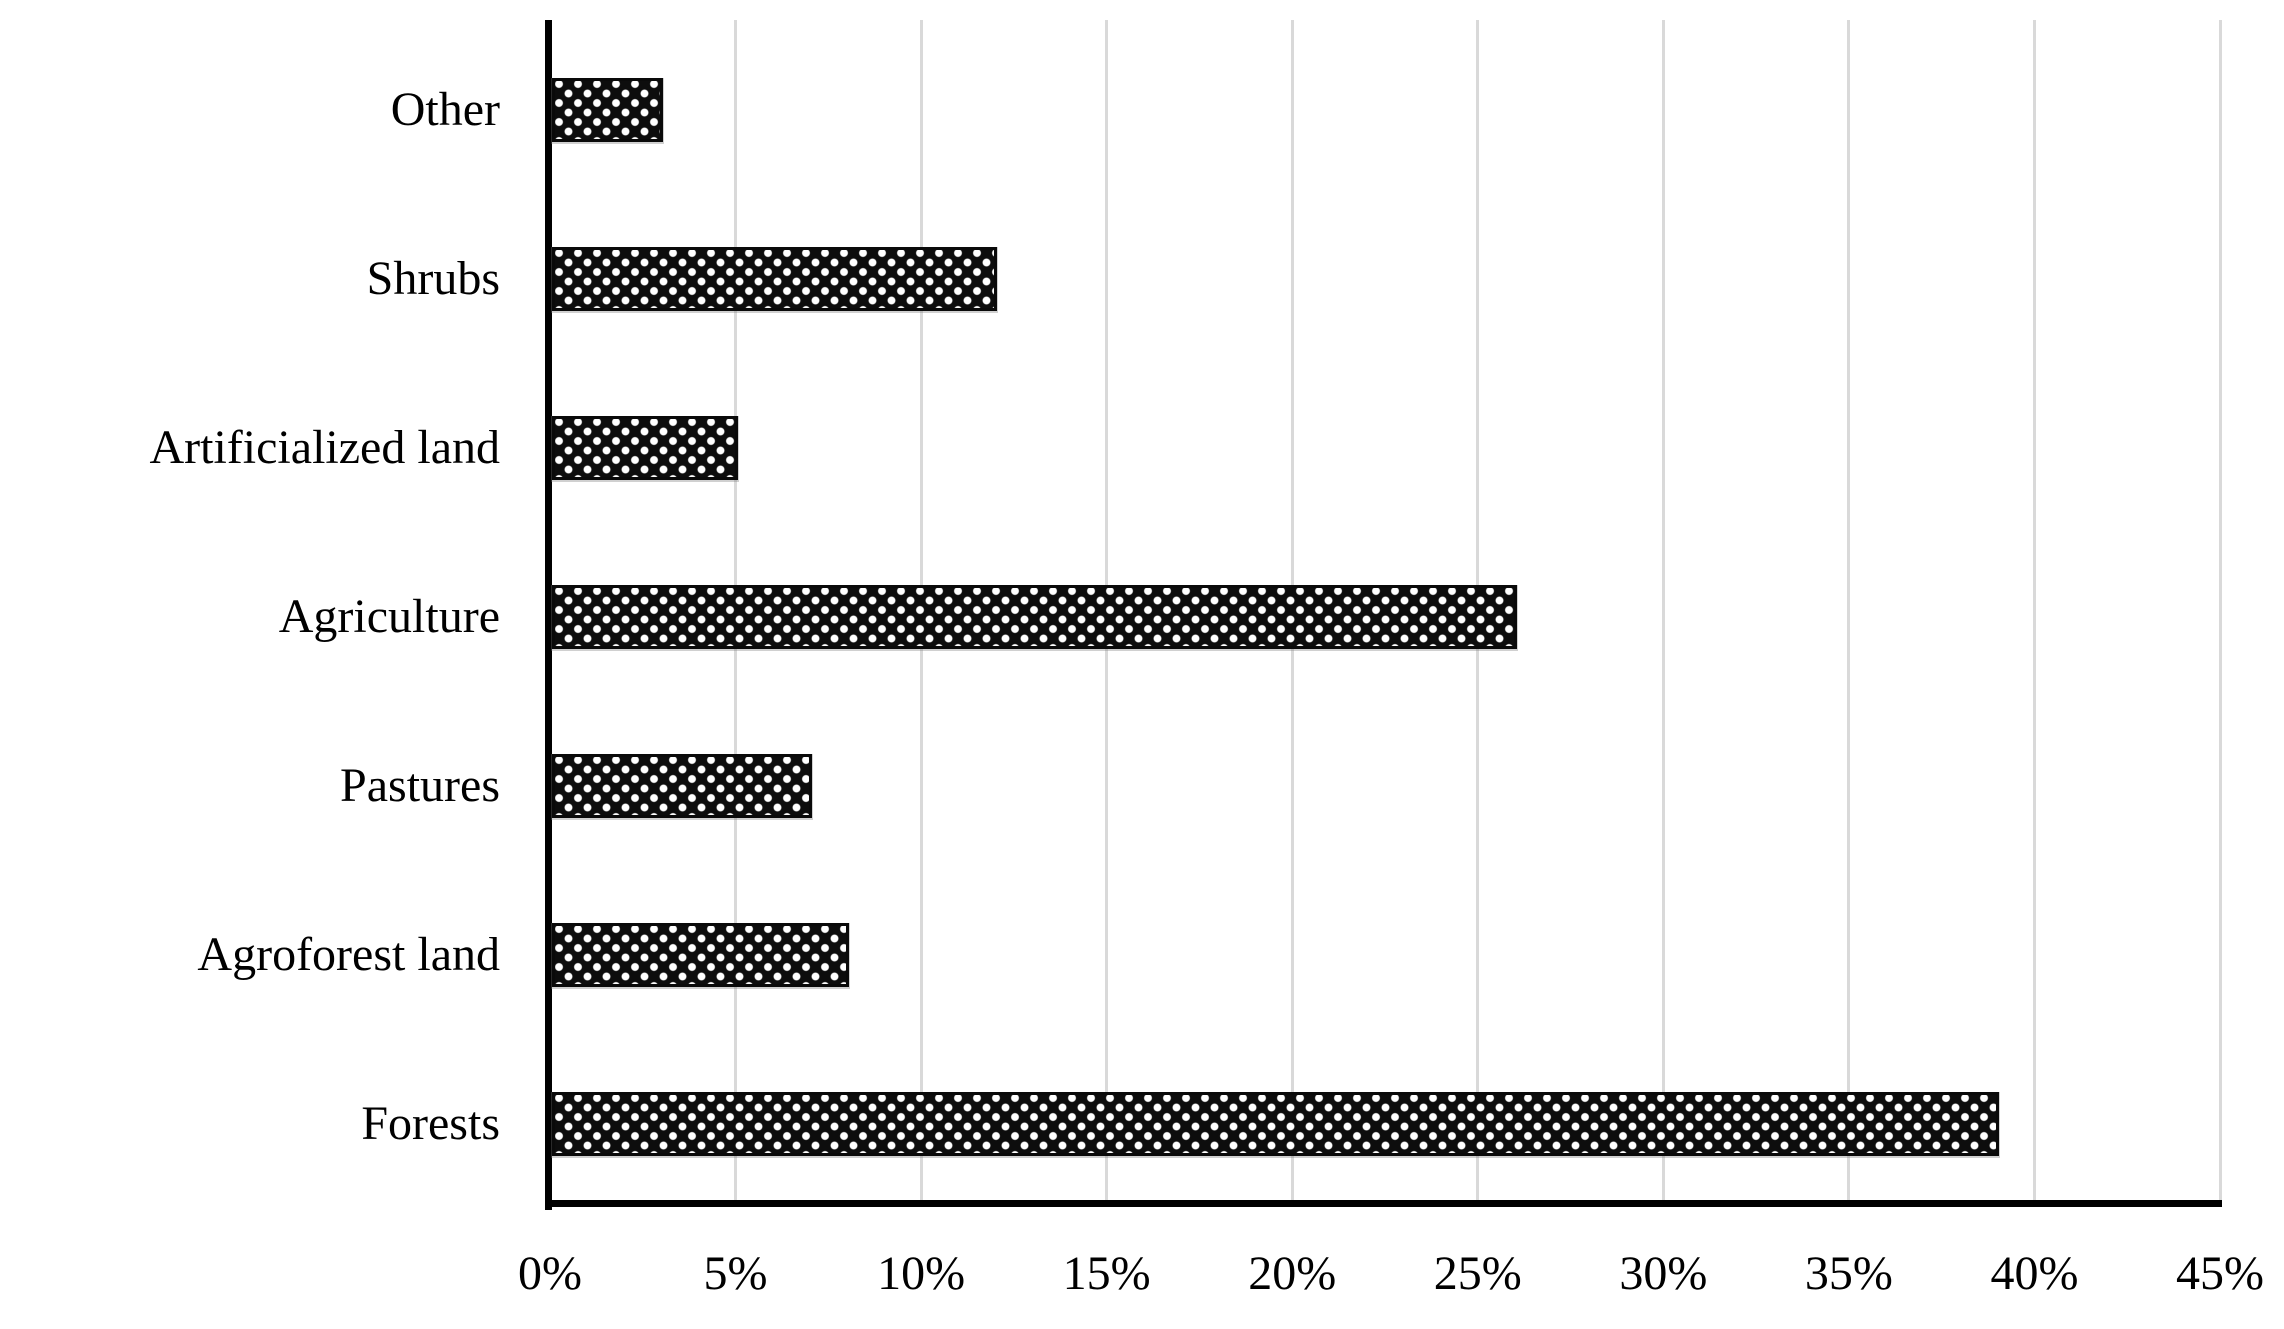  Describe the element at coordinates (324, 447) in the screenshot. I see `category-label: Artificialized land` at that location.